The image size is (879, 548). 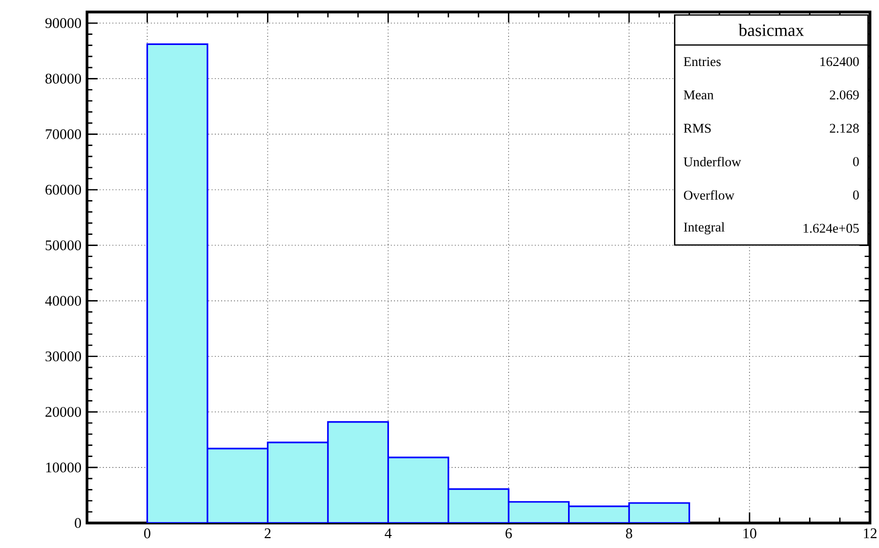 What do you see at coordinates (267, 533) in the screenshot?
I see `x-tick-label: 2` at bounding box center [267, 533].